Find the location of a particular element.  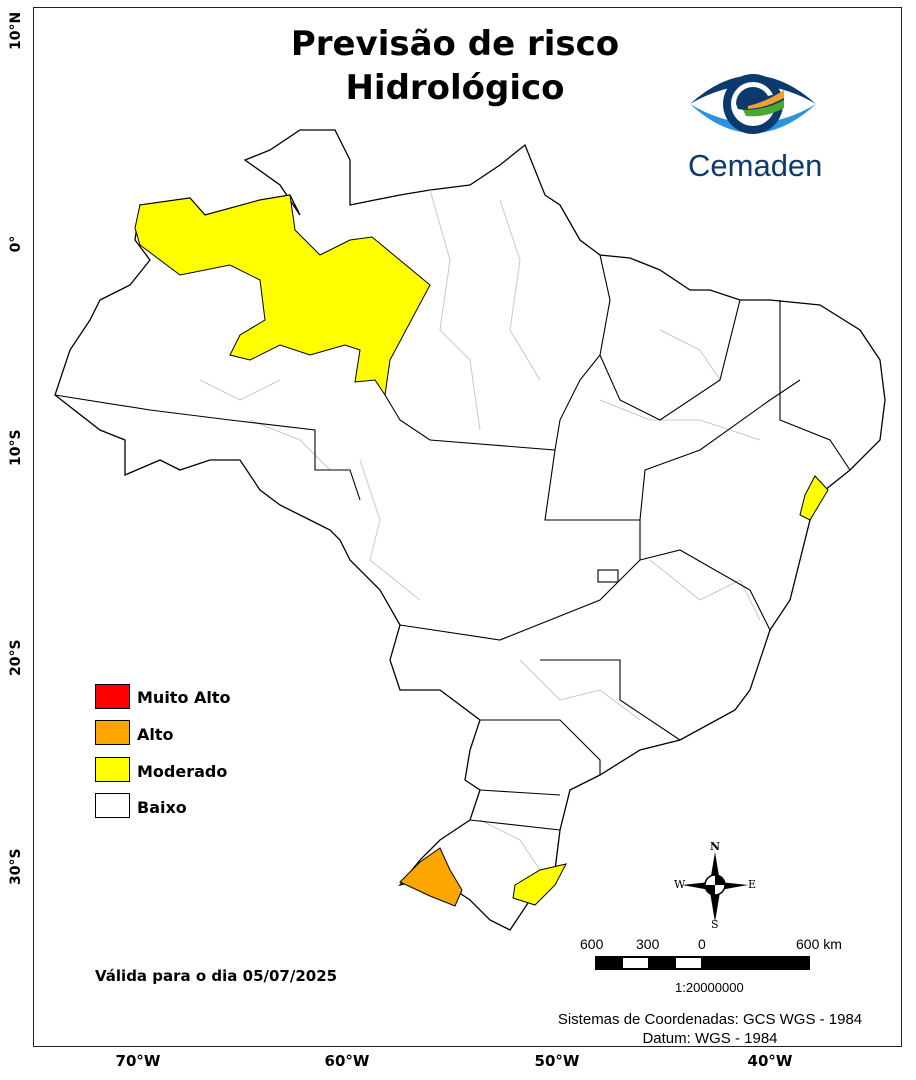

datum: Datum: WGS - 1984 is located at coordinates (710, 1038).